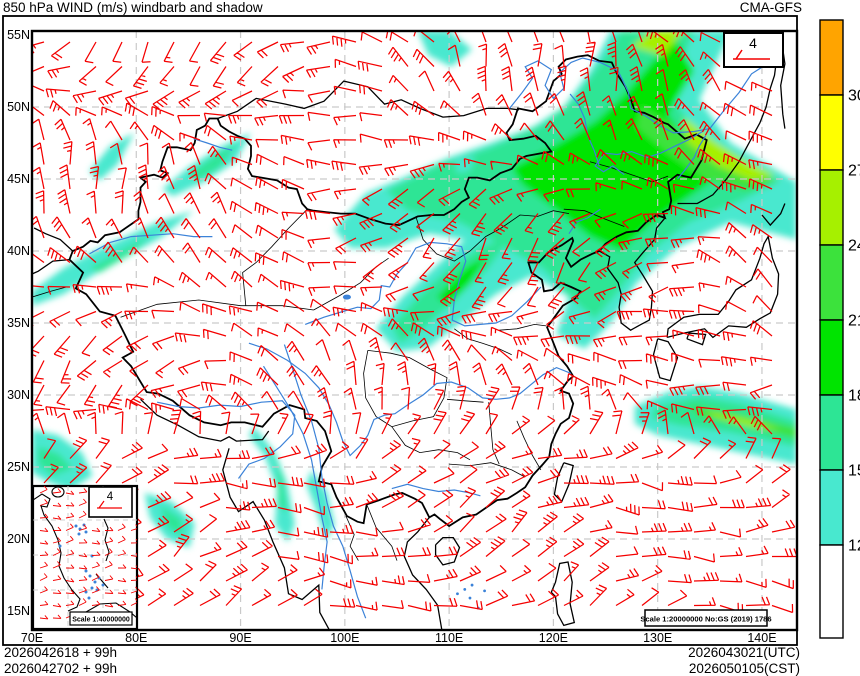  What do you see at coordinates (854, 96) in the screenshot?
I see `colorbar-tick-label: 30` at bounding box center [854, 96].